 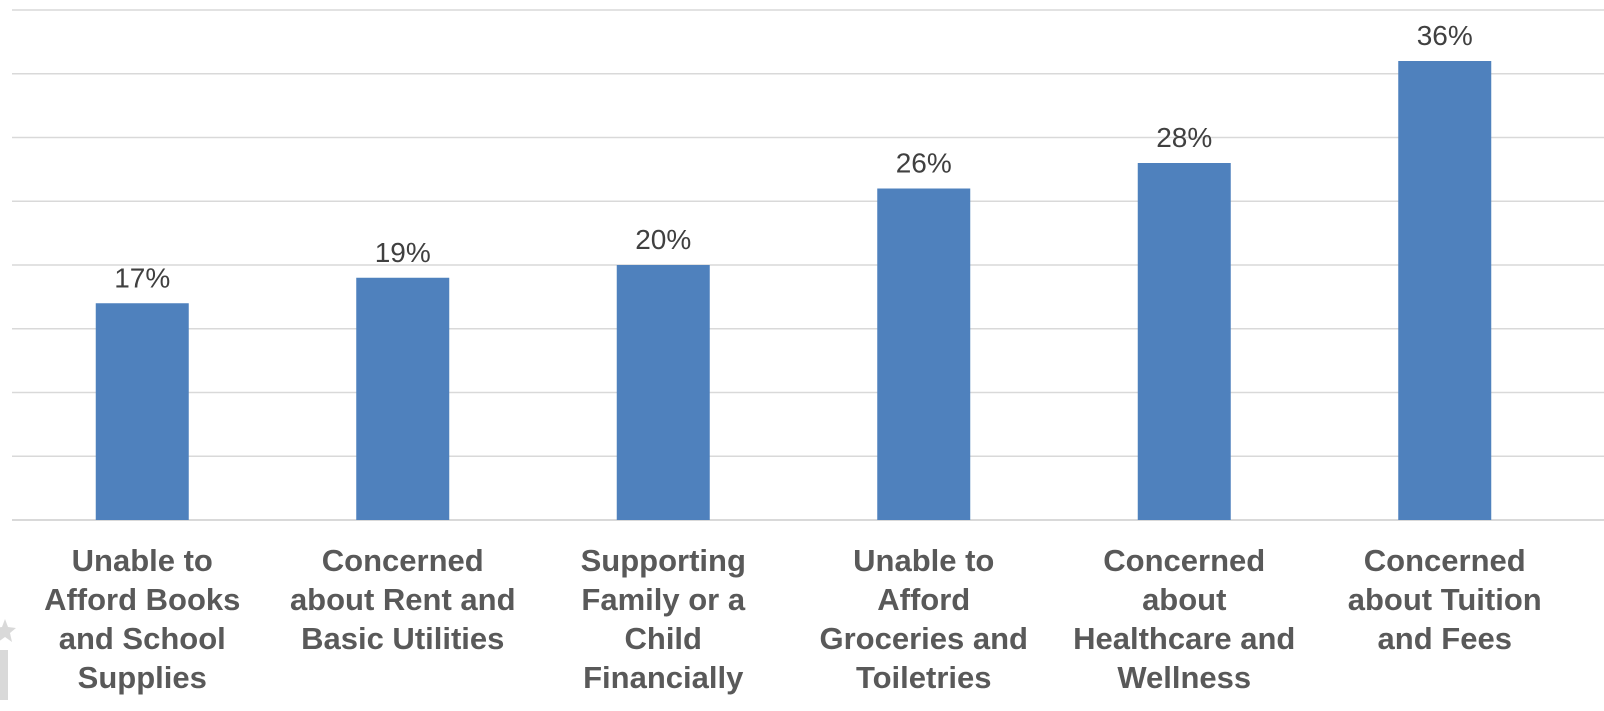 I want to click on category-label: Concerned about Tuition and Fees, so click(x=1445, y=599).